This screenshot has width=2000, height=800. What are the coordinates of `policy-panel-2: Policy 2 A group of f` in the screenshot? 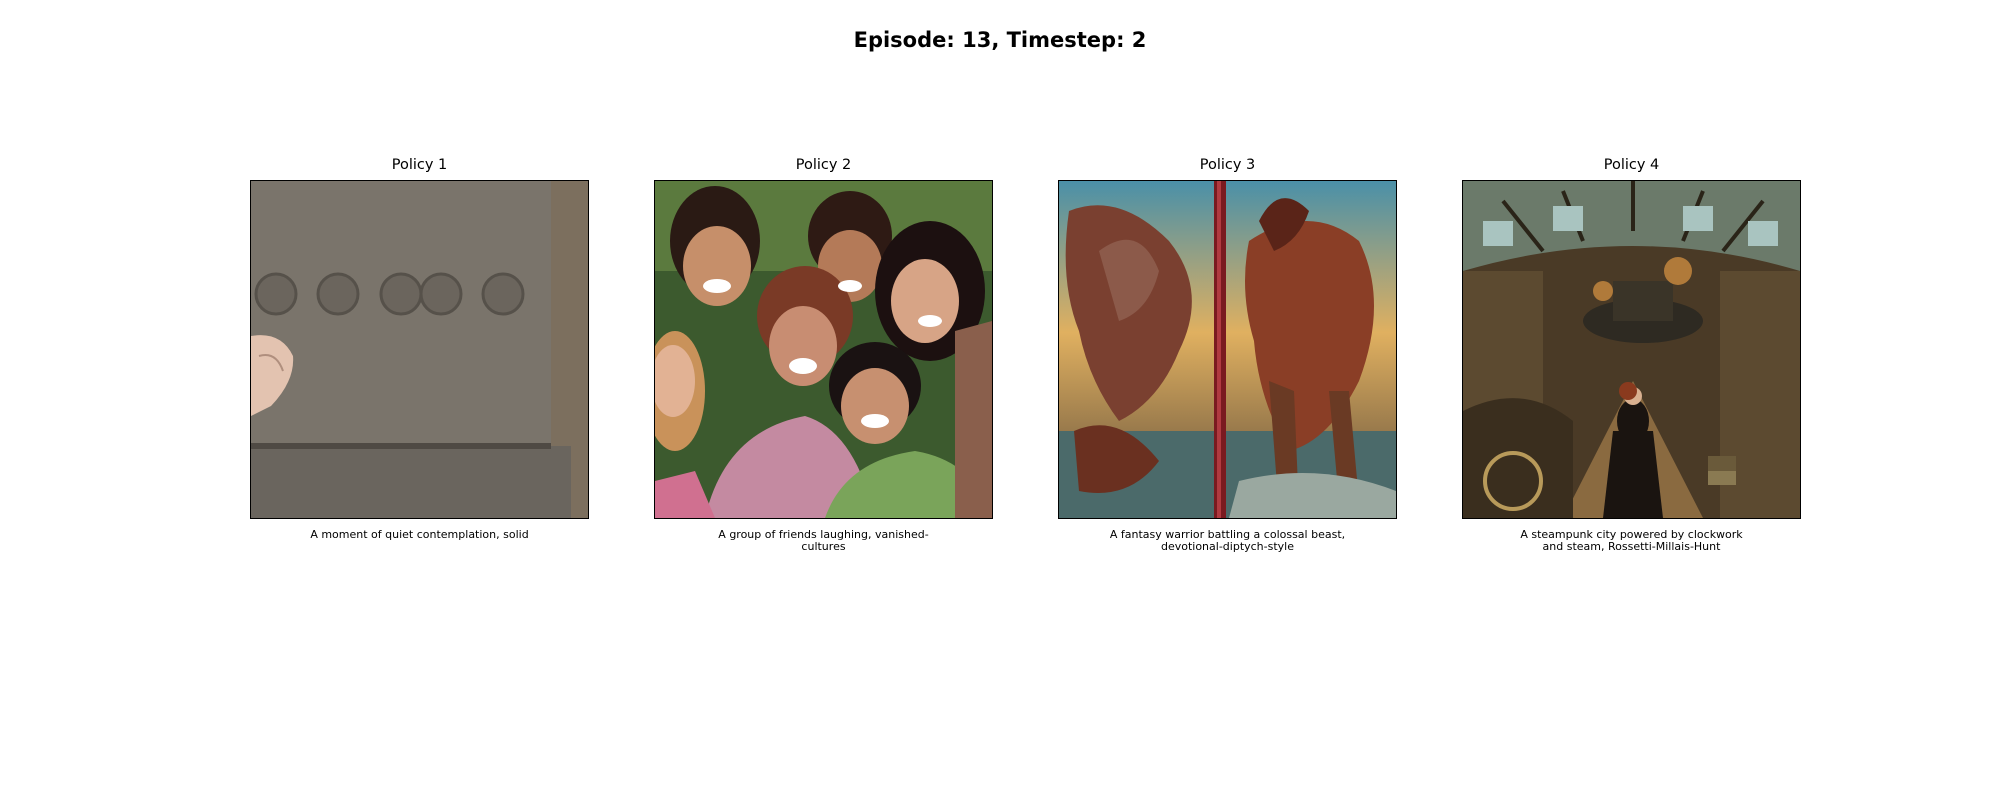 It's located at (823, 354).